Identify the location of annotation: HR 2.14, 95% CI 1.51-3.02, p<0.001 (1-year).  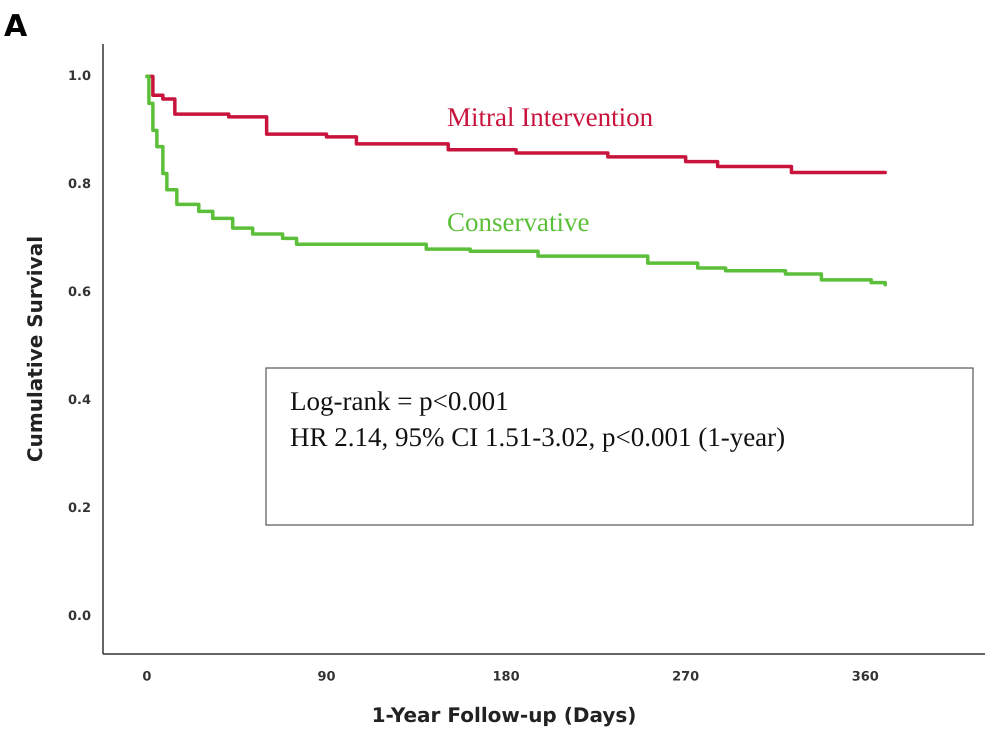
(538, 437).